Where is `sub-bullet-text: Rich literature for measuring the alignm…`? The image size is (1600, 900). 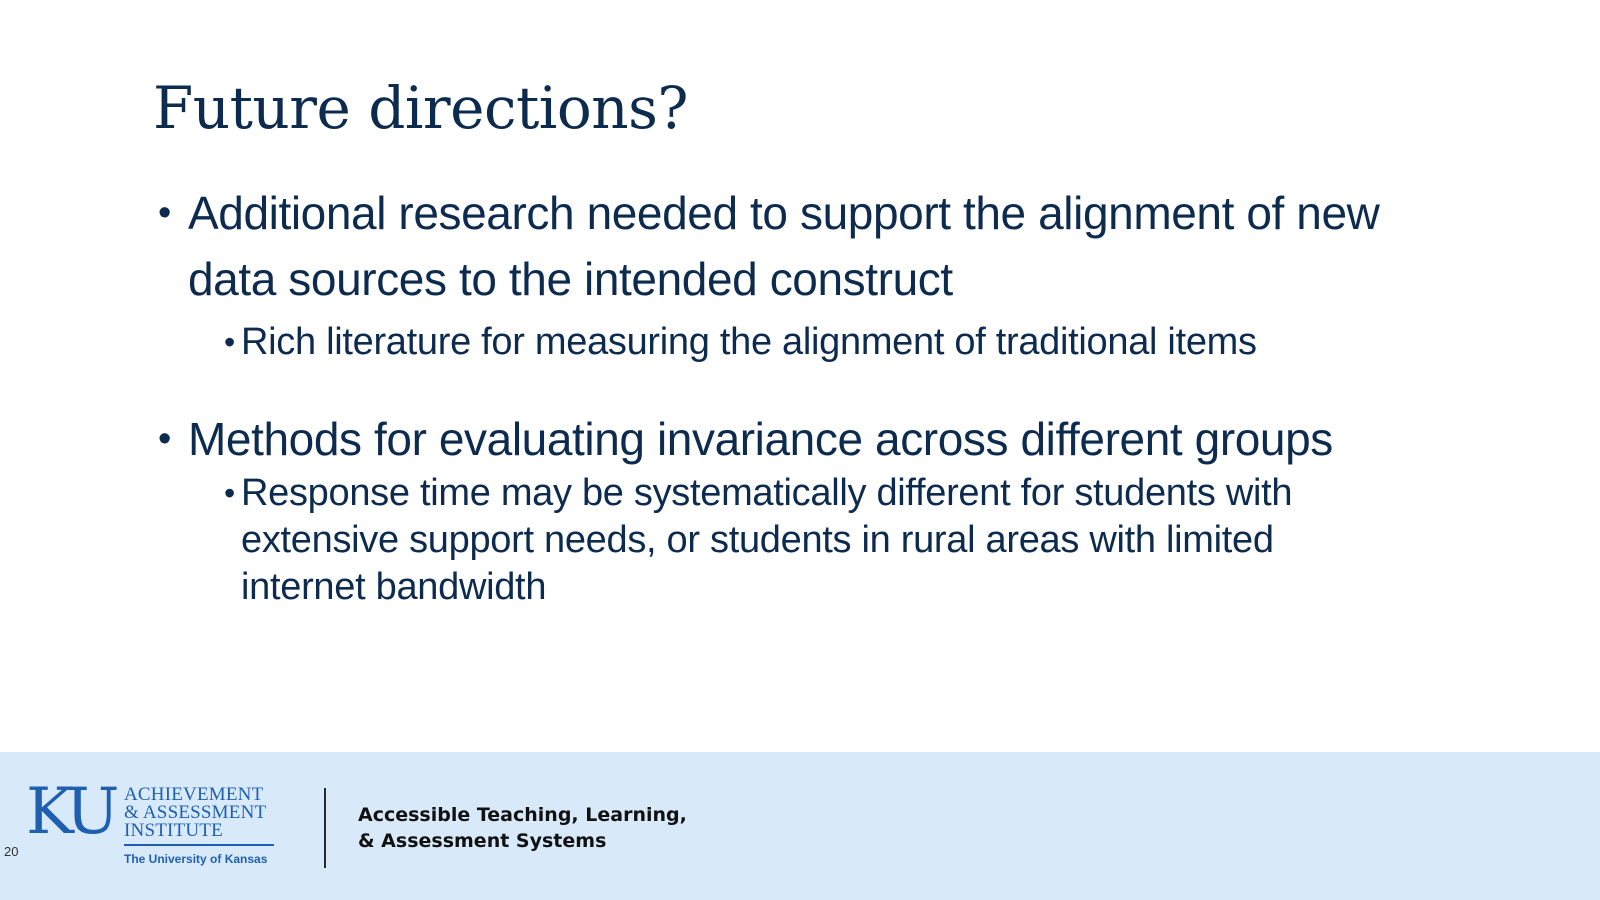 sub-bullet-text: Rich literature for measuring the alignm… is located at coordinates (749, 342).